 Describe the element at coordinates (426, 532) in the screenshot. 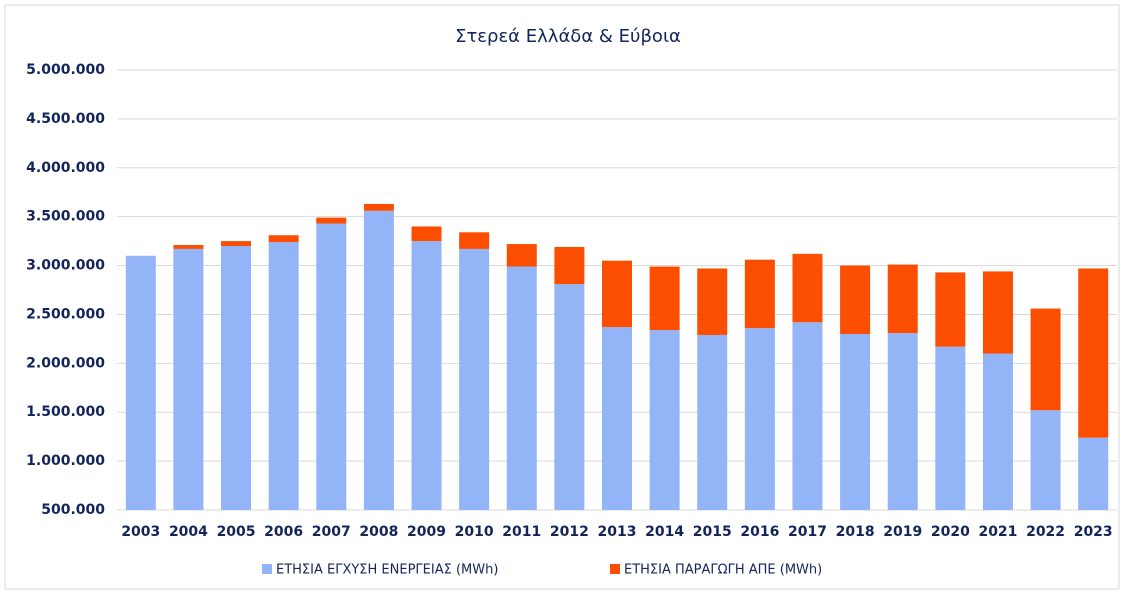

I see `x-tick-label: 2009` at that location.